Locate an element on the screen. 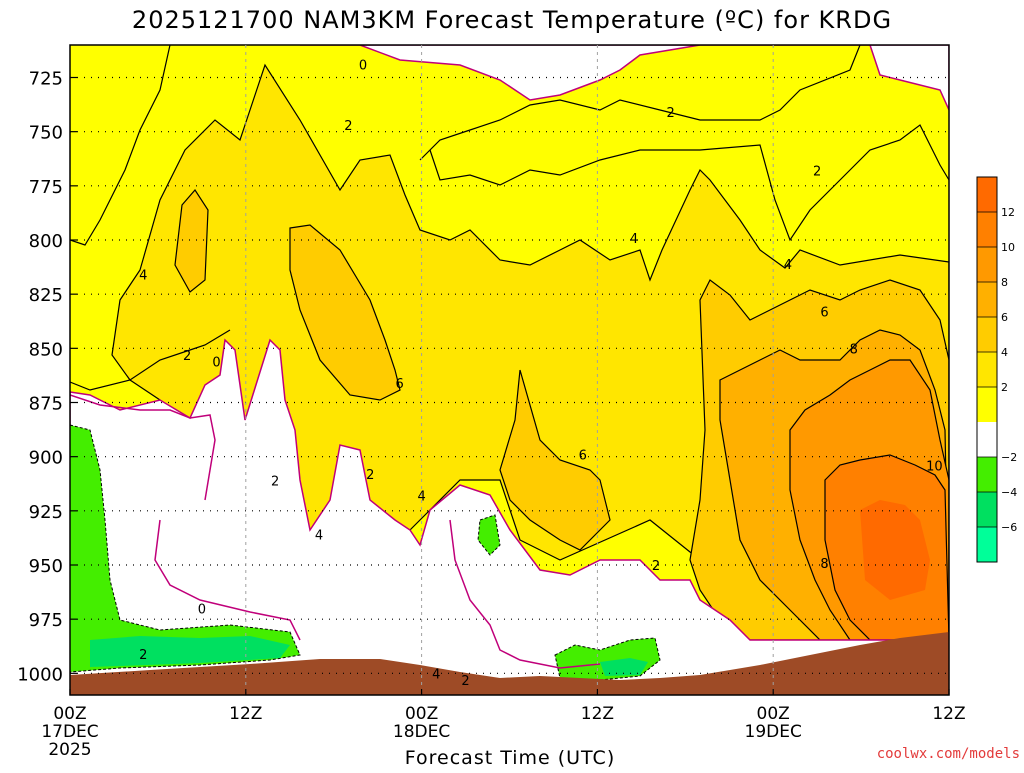 This screenshot has height=773, width=1024. y-tick-label: 975 is located at coordinates (46, 620).